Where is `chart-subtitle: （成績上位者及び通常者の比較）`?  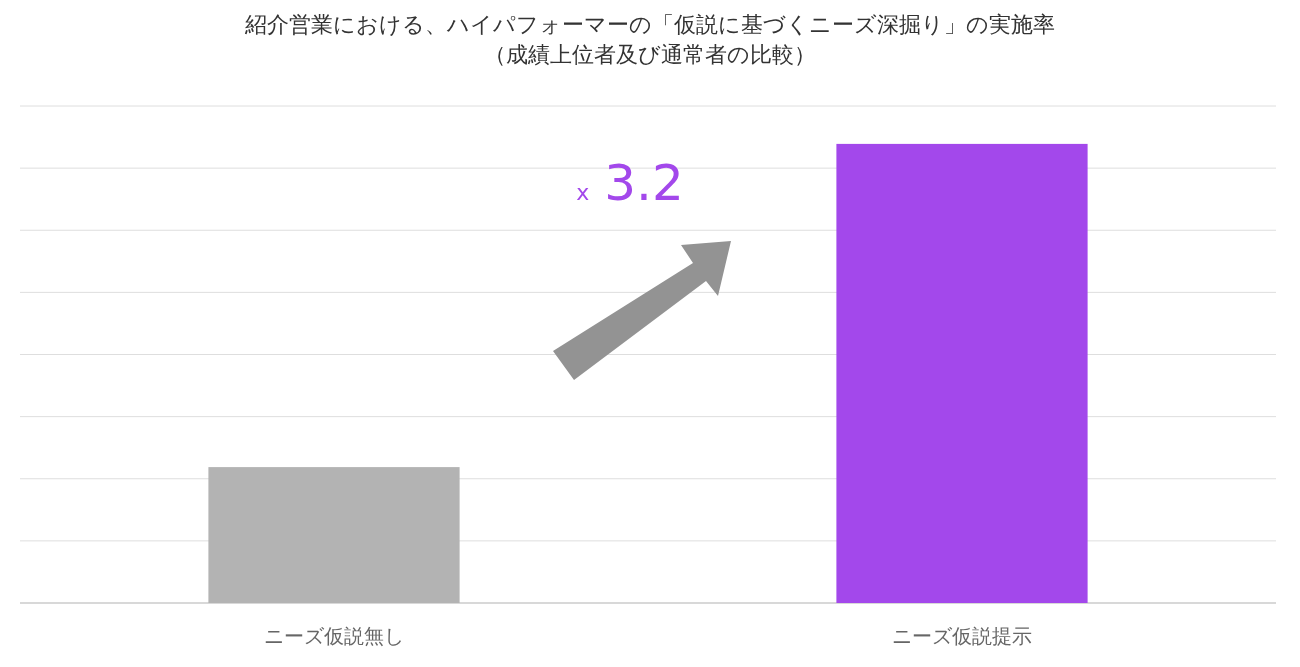 chart-subtitle: （成績上位者及び通常者の比較） is located at coordinates (650, 54).